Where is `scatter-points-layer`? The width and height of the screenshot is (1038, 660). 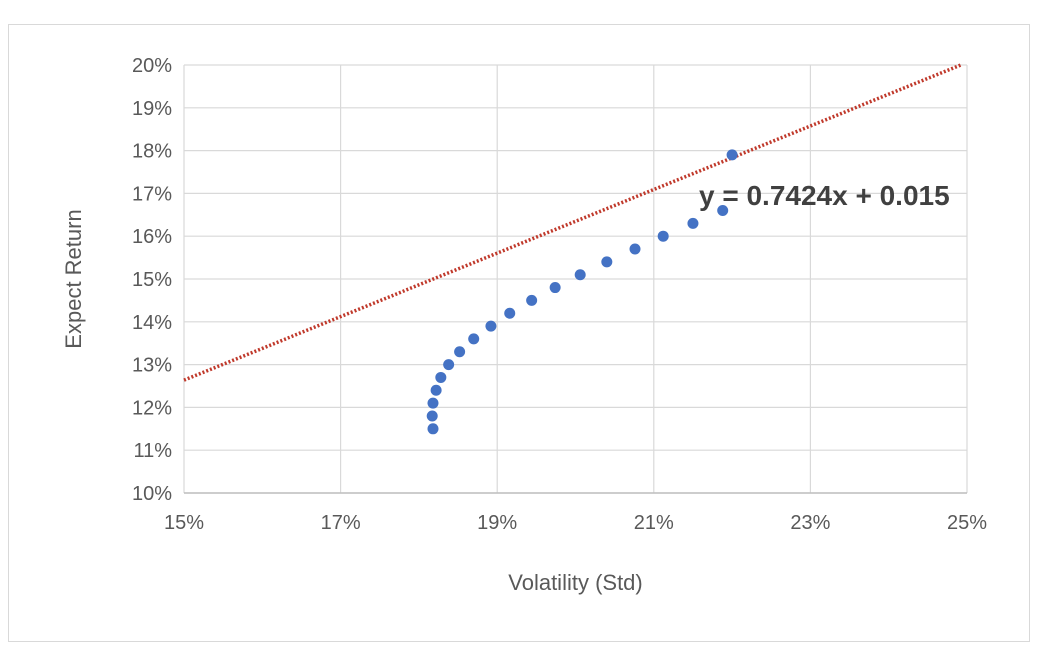 scatter-points-layer is located at coordinates (582, 292).